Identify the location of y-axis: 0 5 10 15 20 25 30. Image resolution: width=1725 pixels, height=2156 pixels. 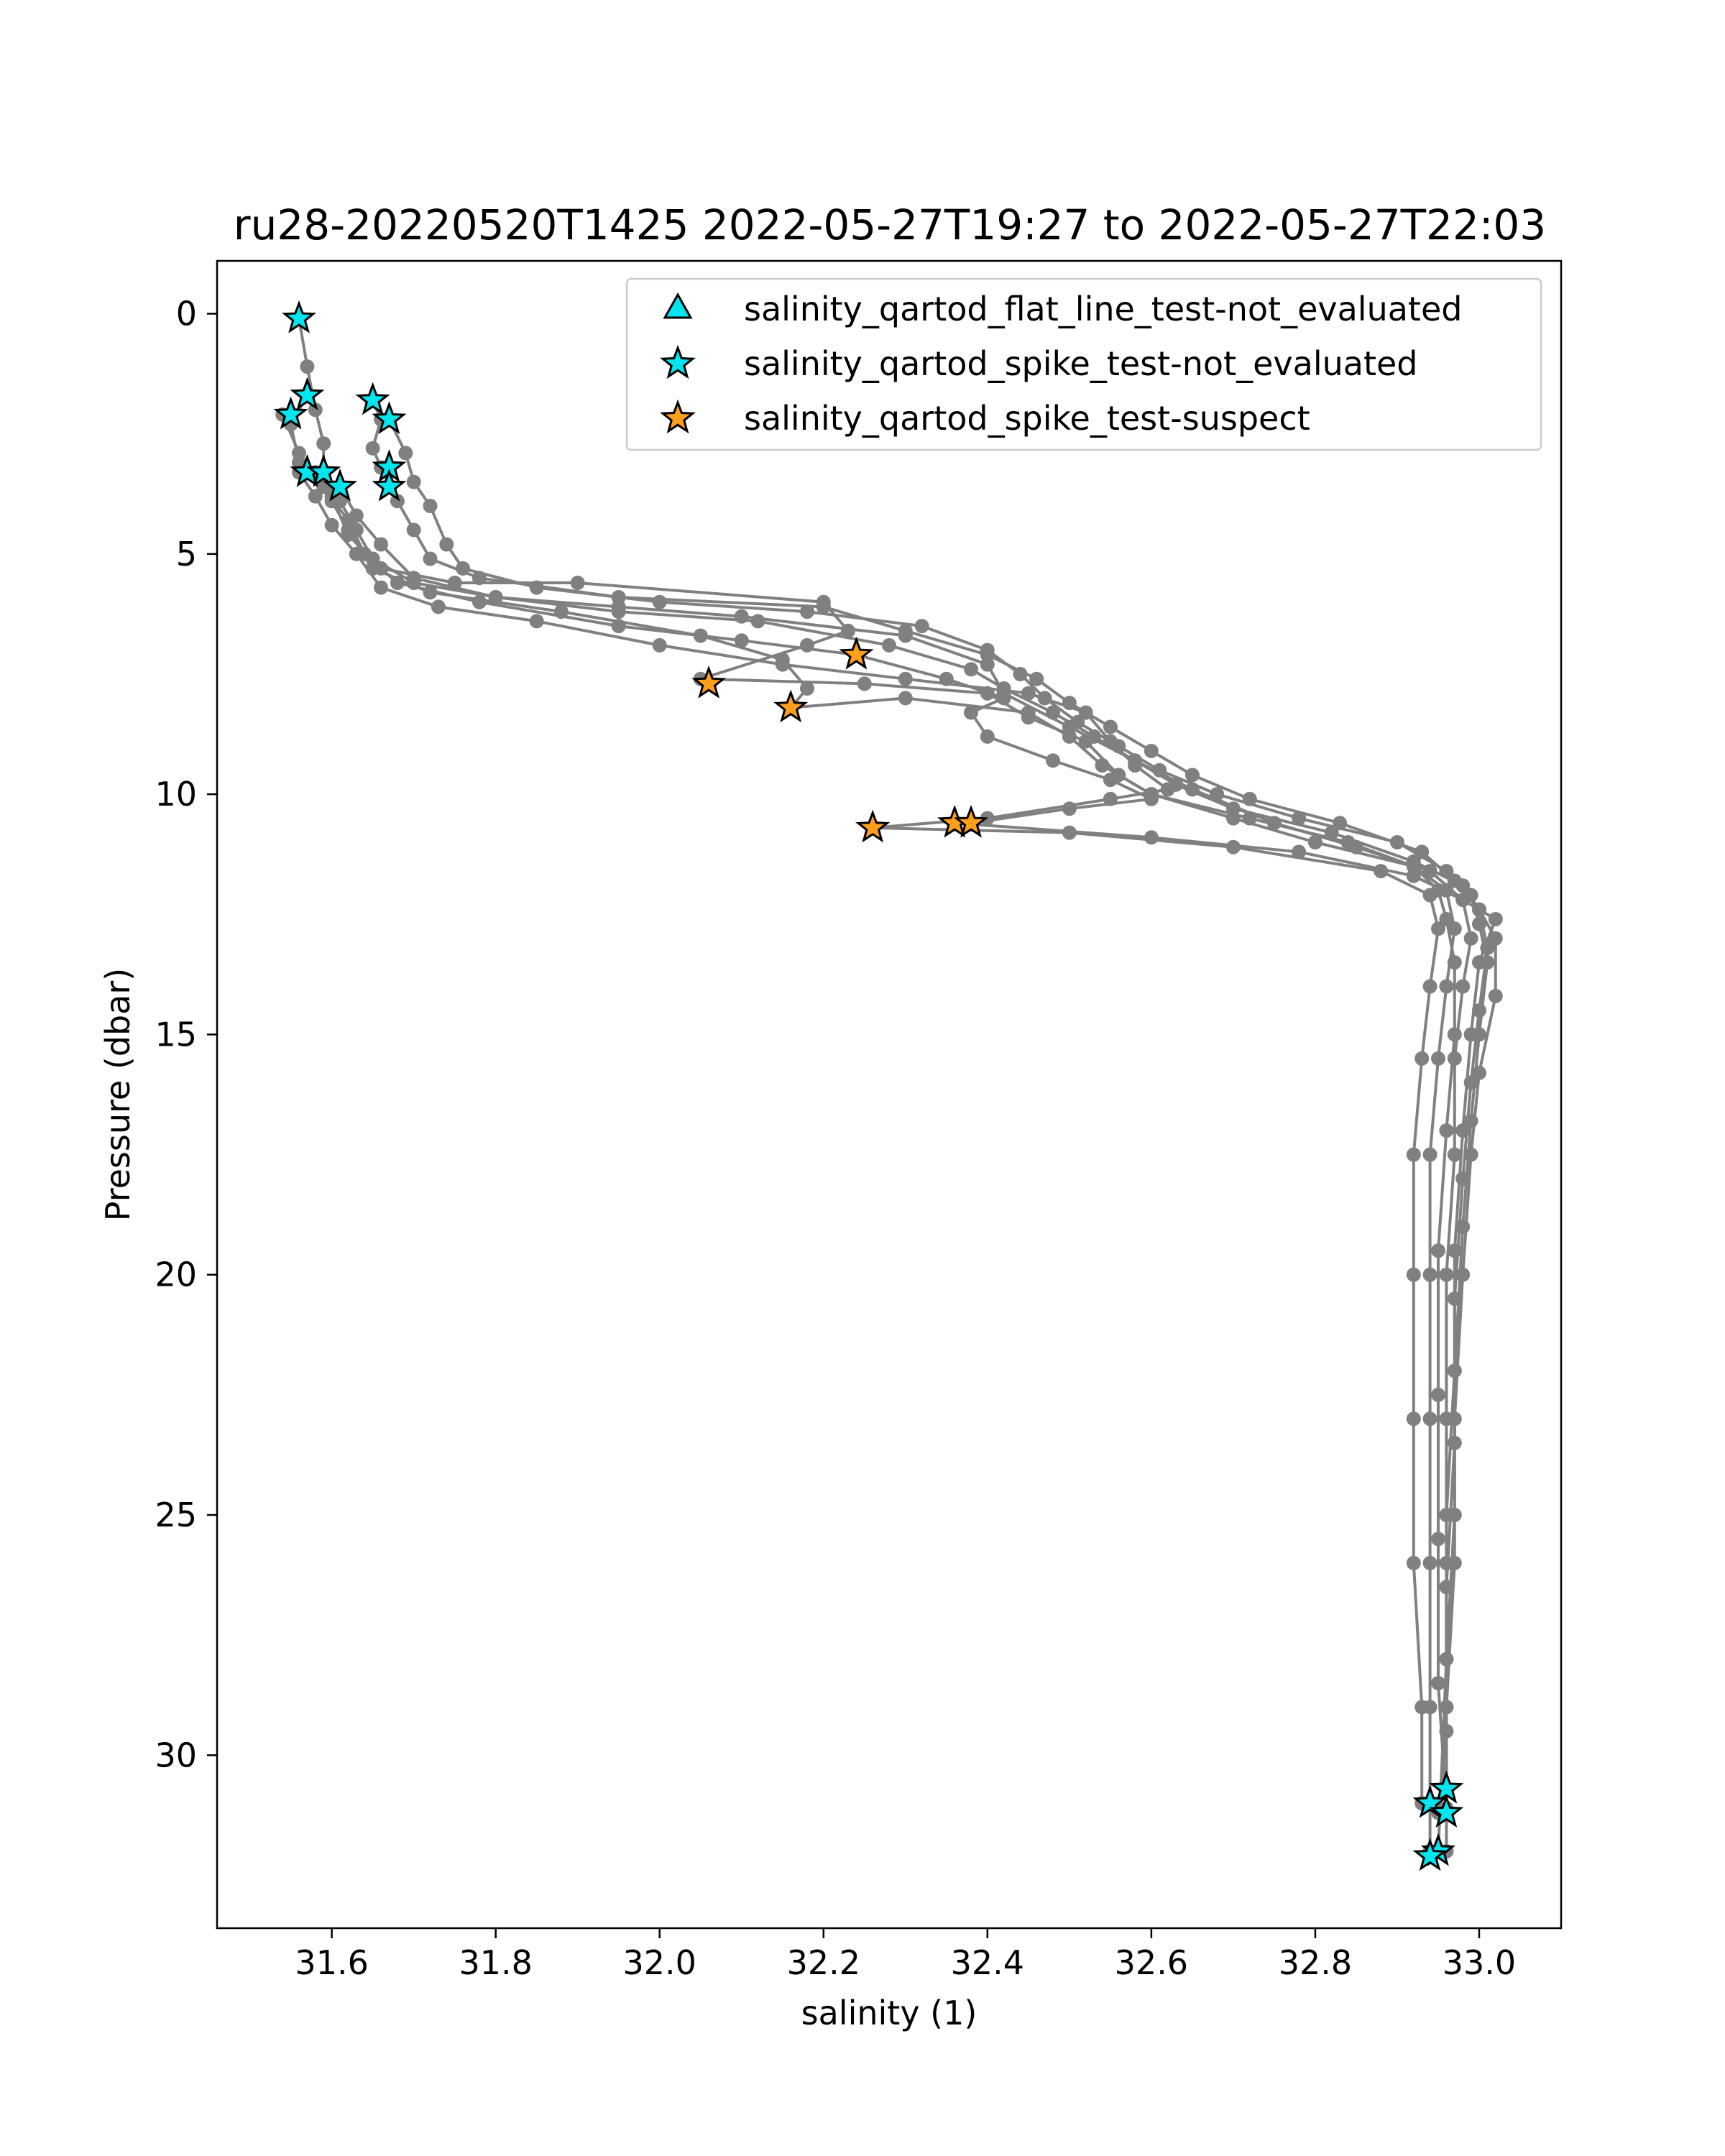
(186, 1034).